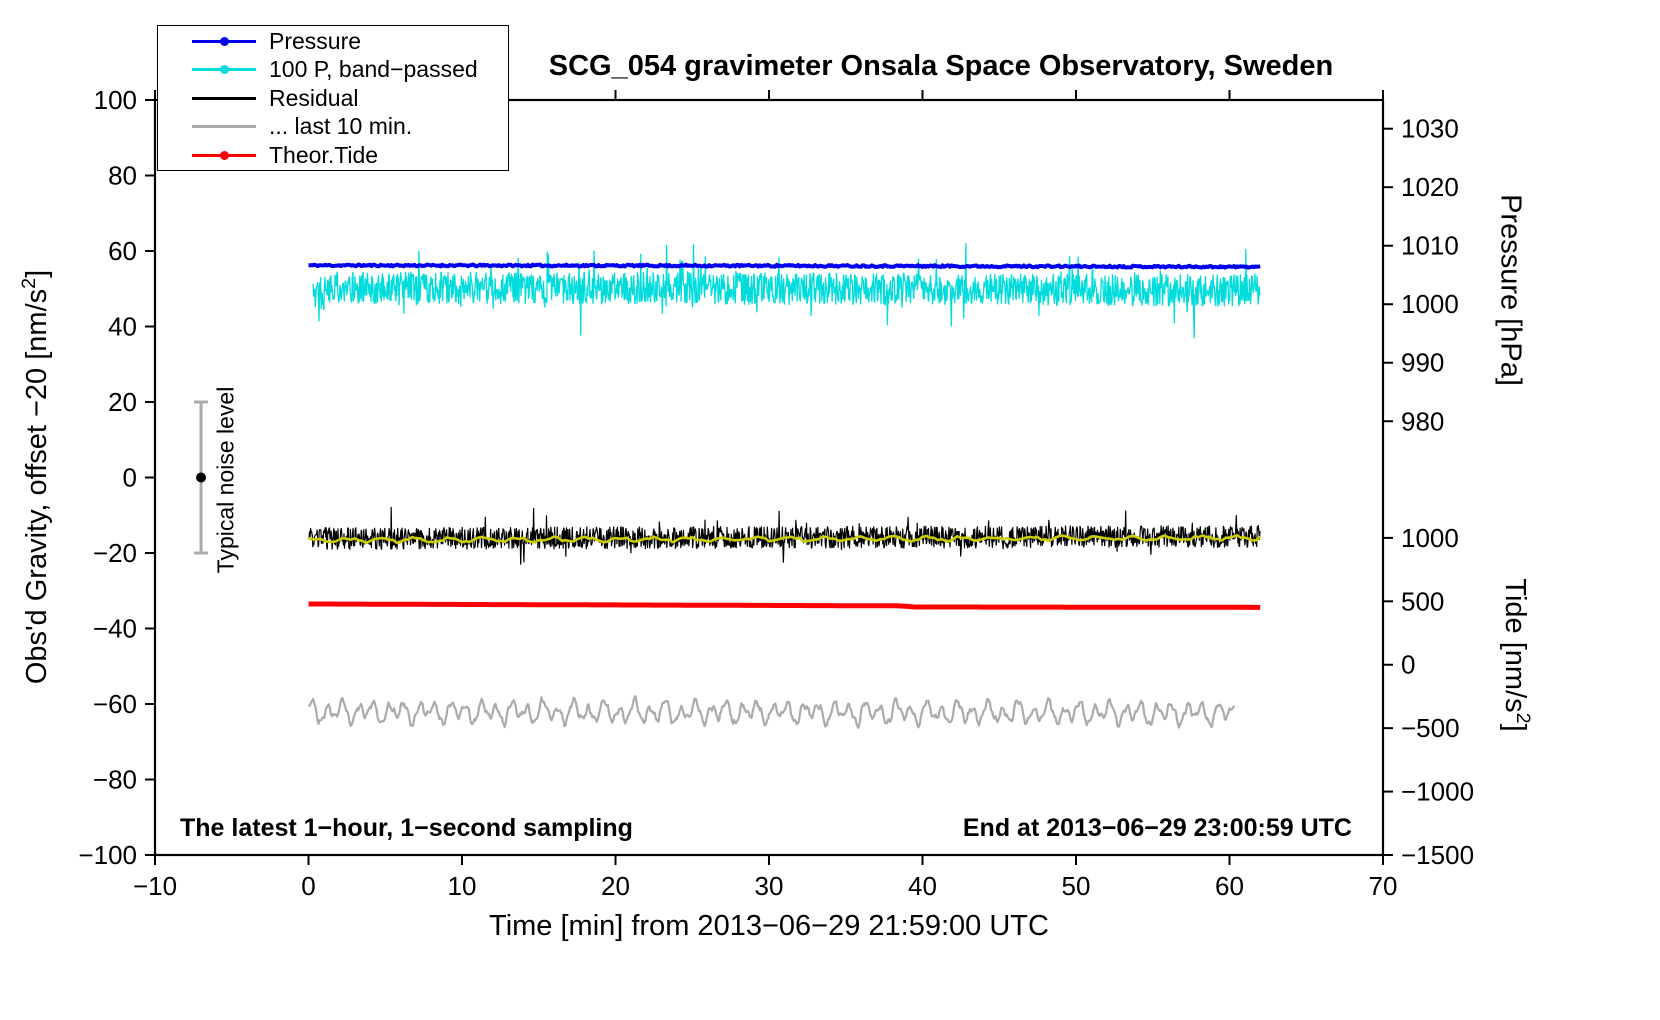 The image size is (1660, 1020). I want to click on y-tick-label-left: −100, so click(107, 855).